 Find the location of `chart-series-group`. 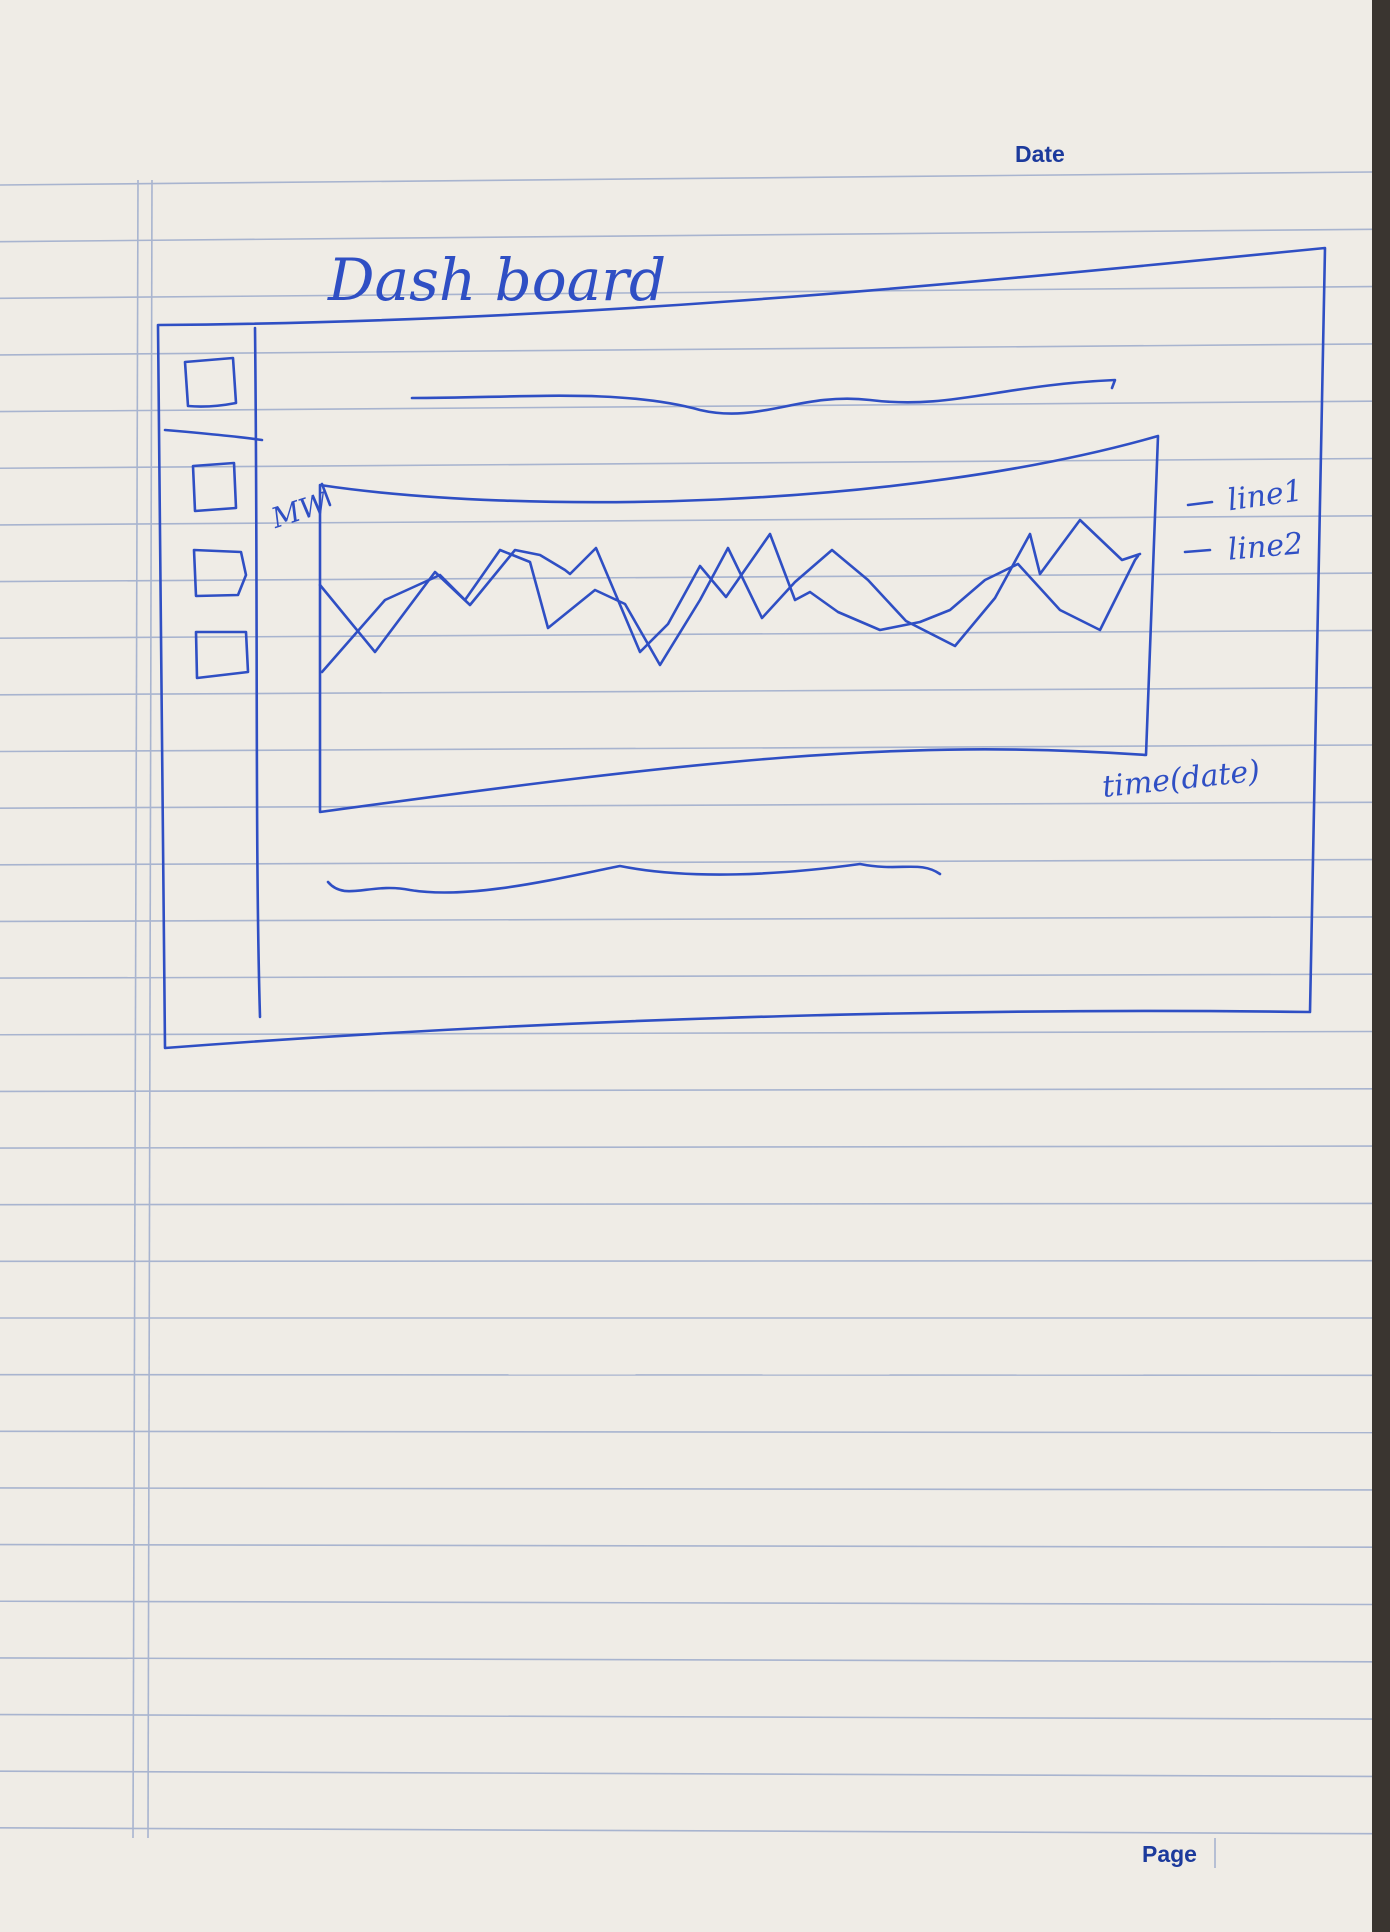

chart-series-group is located at coordinates (730, 596).